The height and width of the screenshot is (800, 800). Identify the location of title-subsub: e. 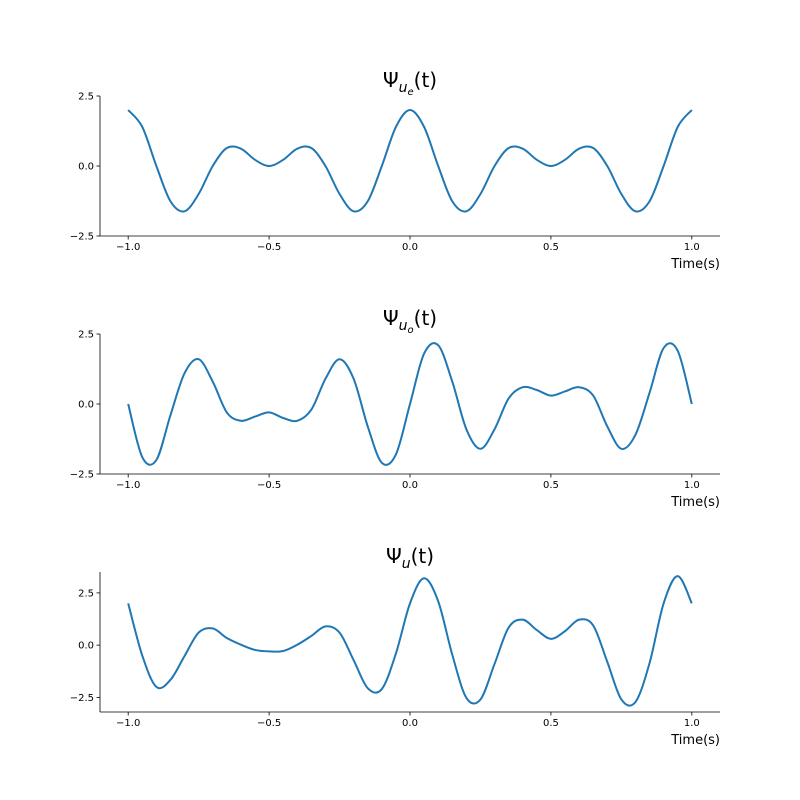
(411, 92).